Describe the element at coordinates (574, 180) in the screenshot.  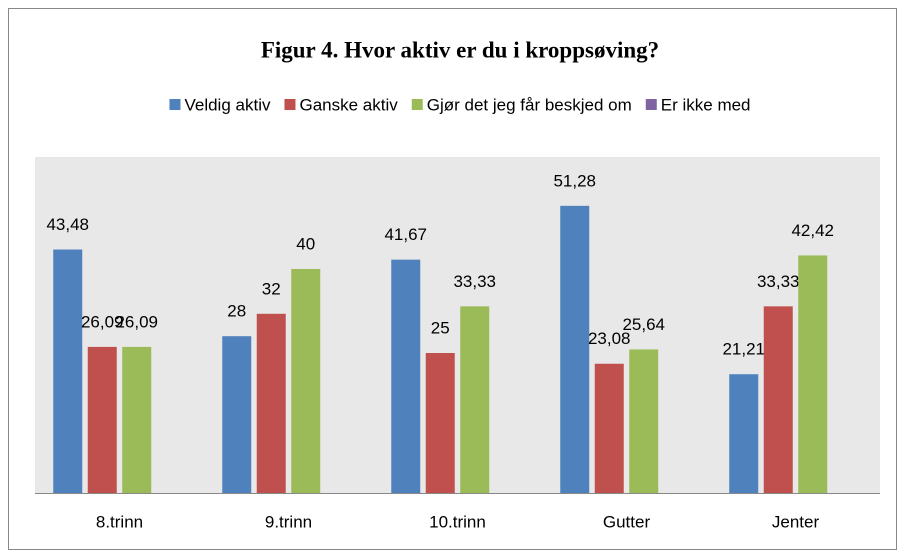
I see `data-label: 51,28` at that location.